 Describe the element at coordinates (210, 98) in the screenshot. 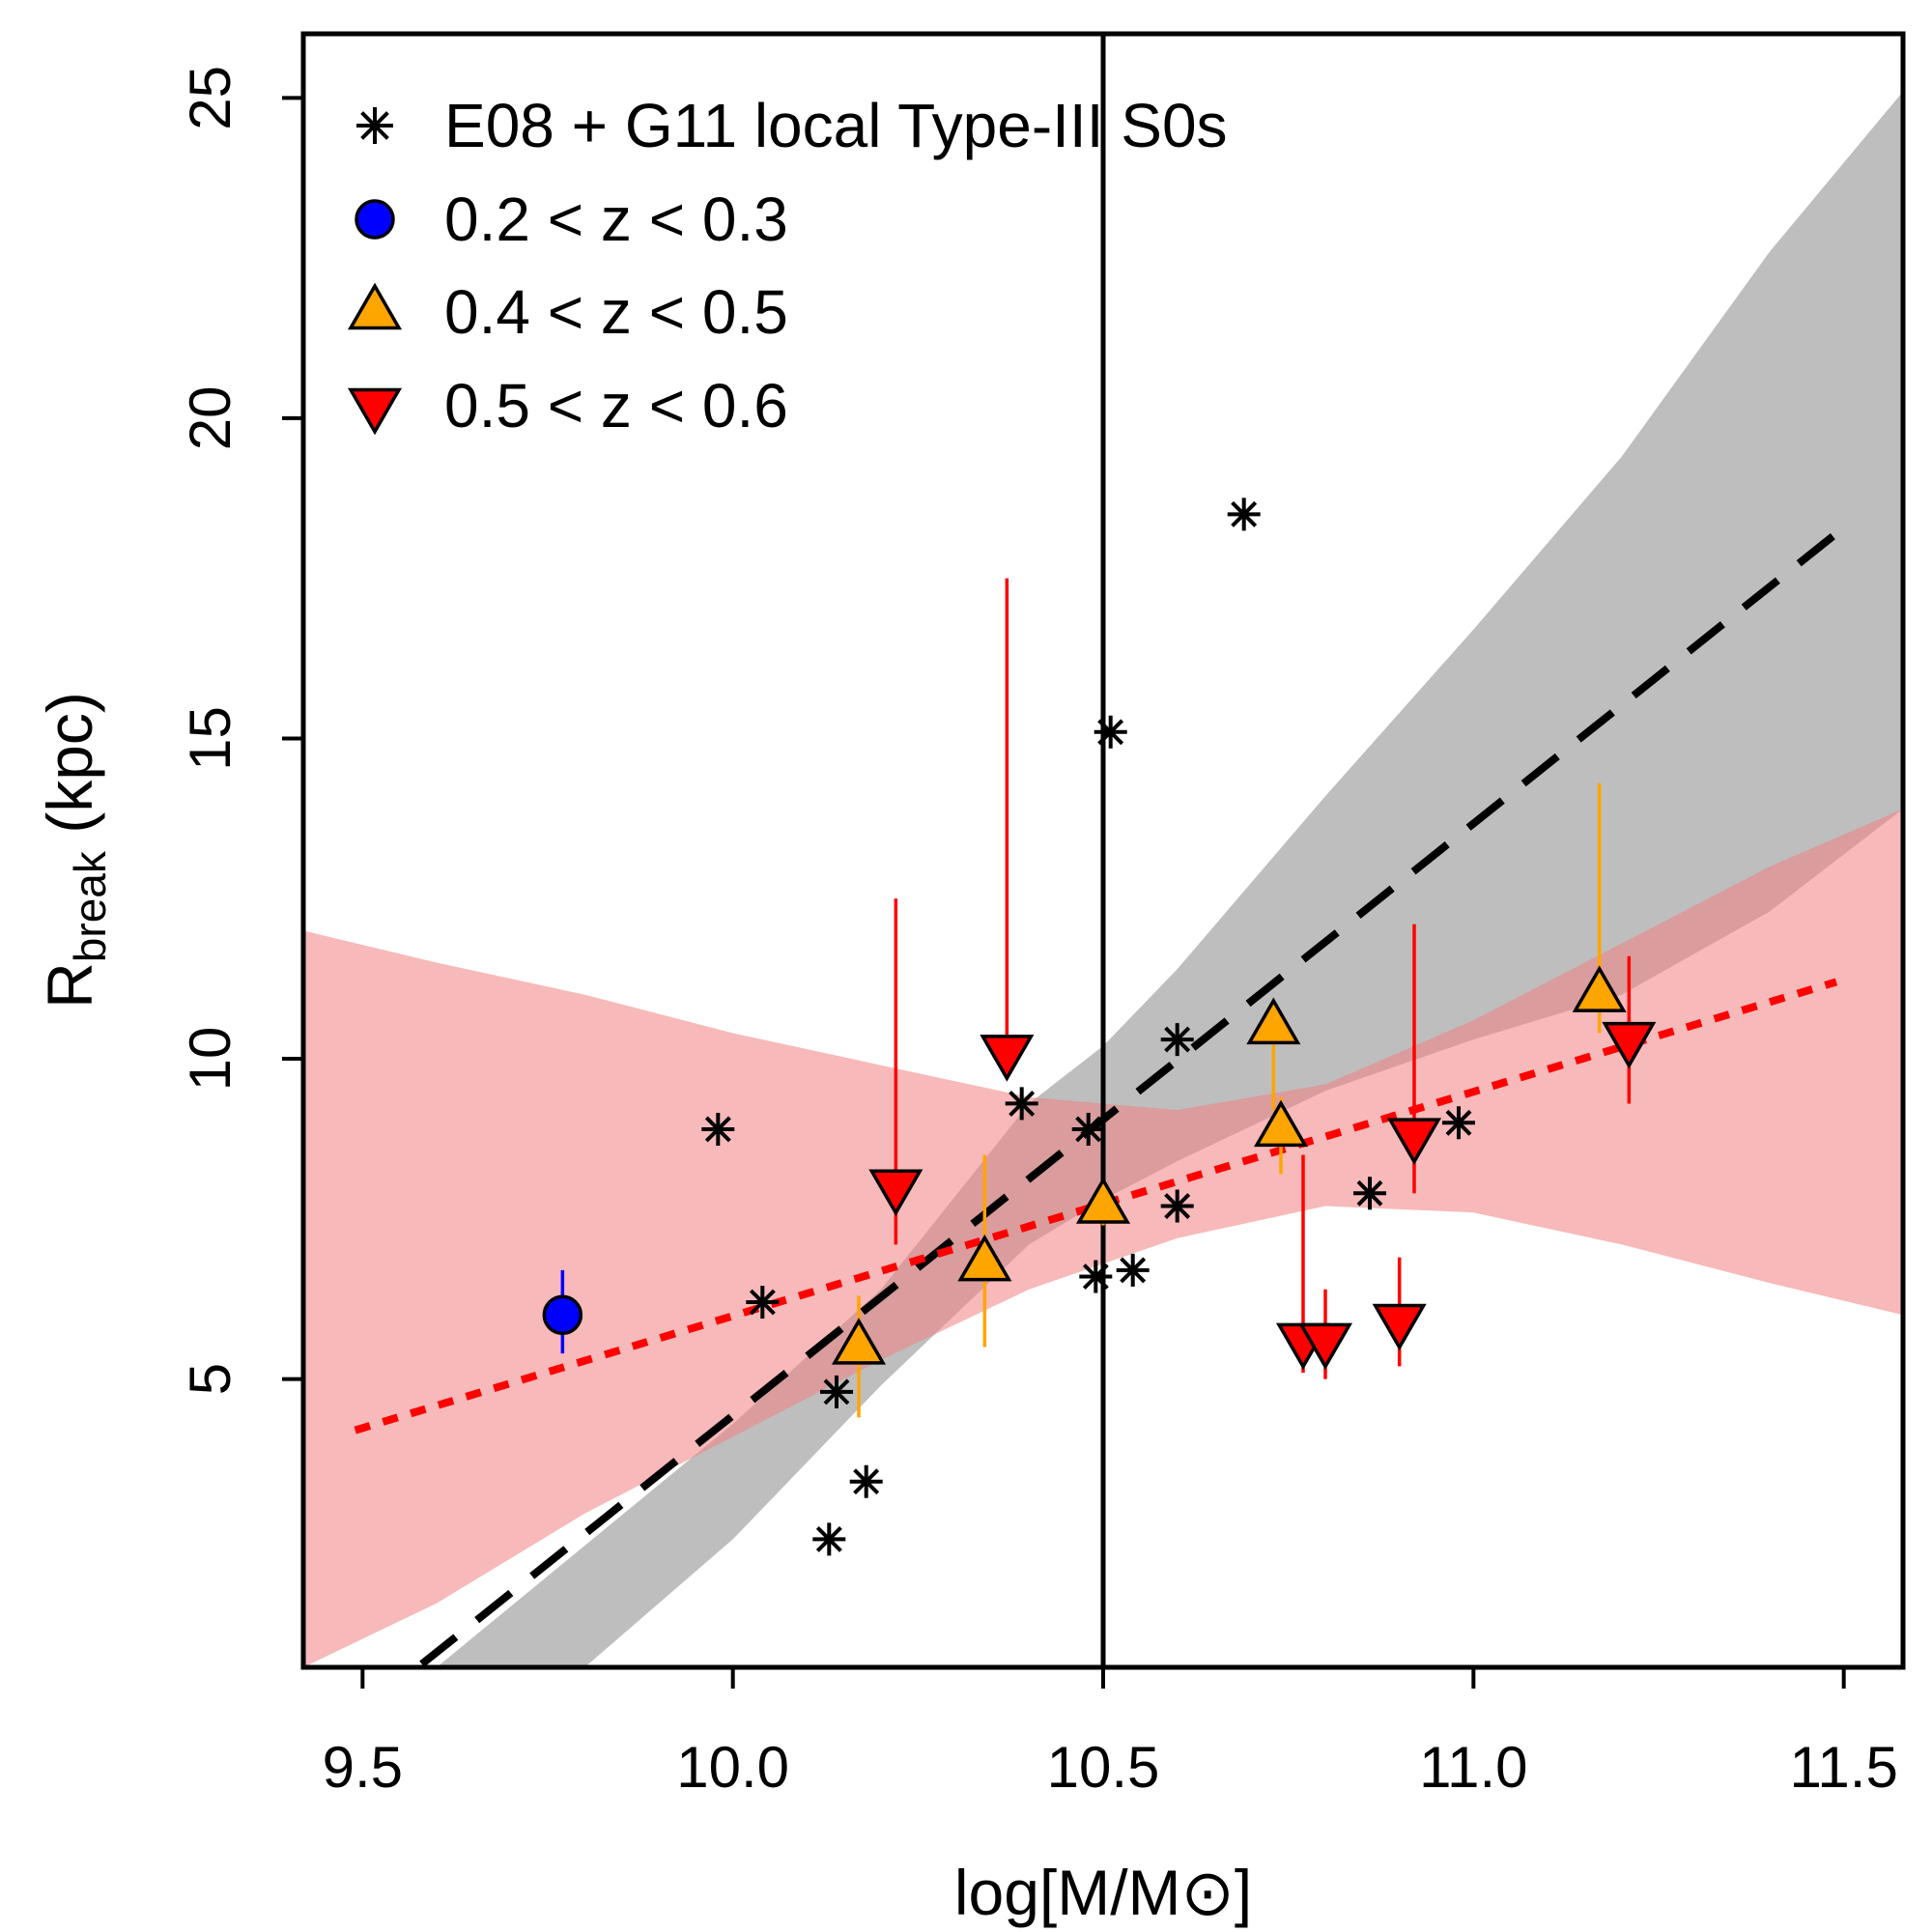

I see `y-tick-label: 25` at that location.